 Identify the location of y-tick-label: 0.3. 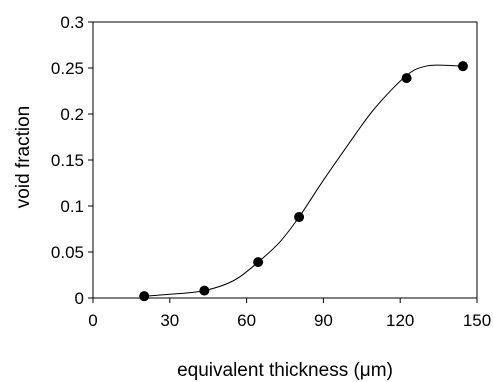
(72, 22).